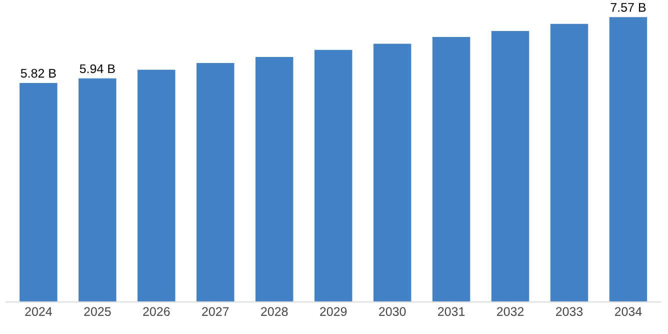  What do you see at coordinates (392, 311) in the screenshot?
I see `x-tick-label: 2030` at bounding box center [392, 311].